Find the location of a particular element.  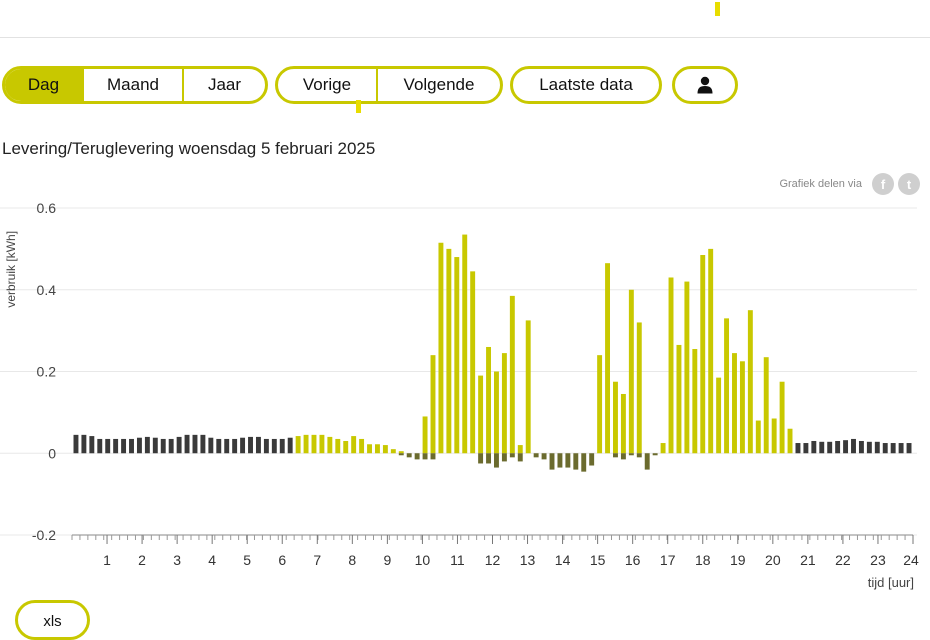

y-tick-label: 0 is located at coordinates (52, 453).